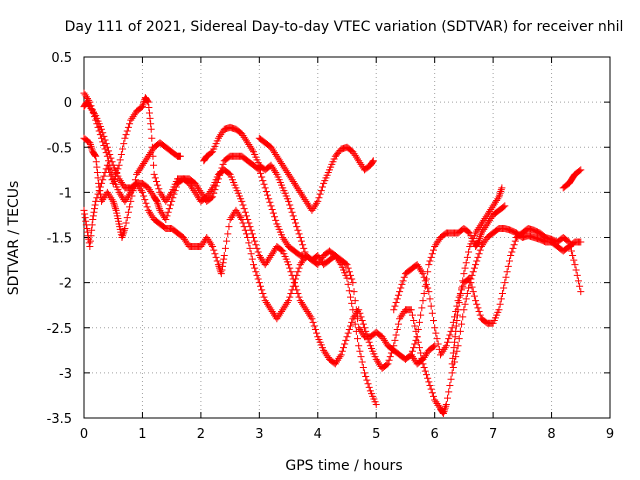  What do you see at coordinates (59, 239) in the screenshot?
I see `y-tick-label: -1.5` at bounding box center [59, 239].